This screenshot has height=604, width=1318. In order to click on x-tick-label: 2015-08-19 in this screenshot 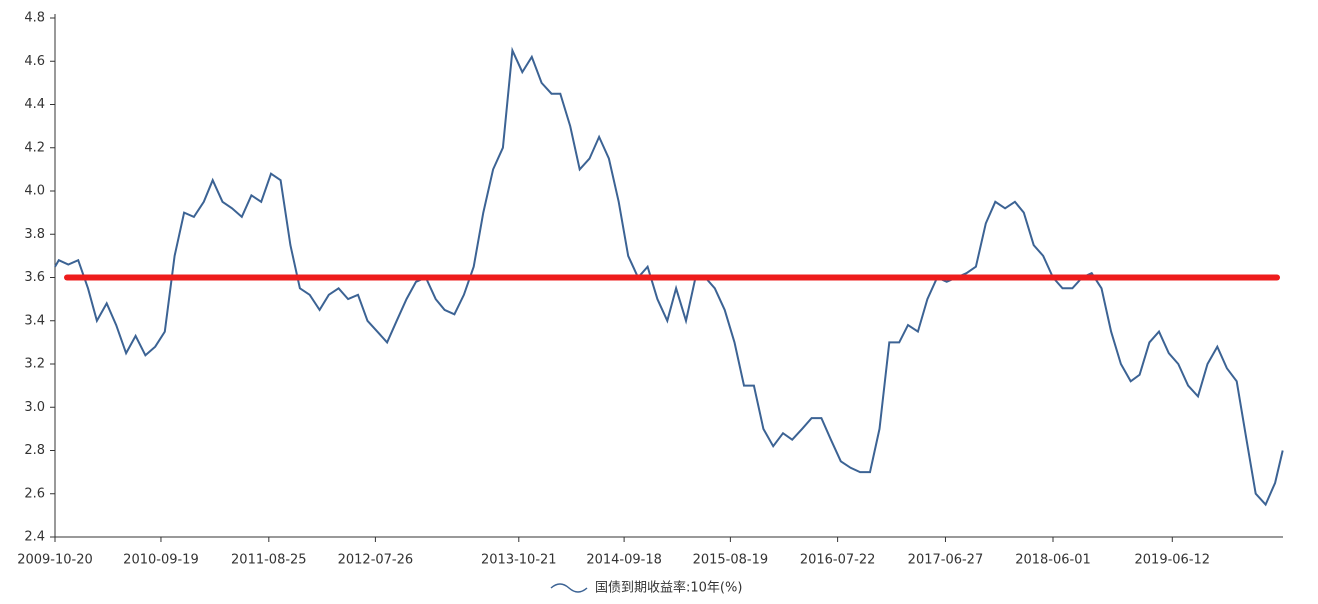, I will do `click(731, 560)`.